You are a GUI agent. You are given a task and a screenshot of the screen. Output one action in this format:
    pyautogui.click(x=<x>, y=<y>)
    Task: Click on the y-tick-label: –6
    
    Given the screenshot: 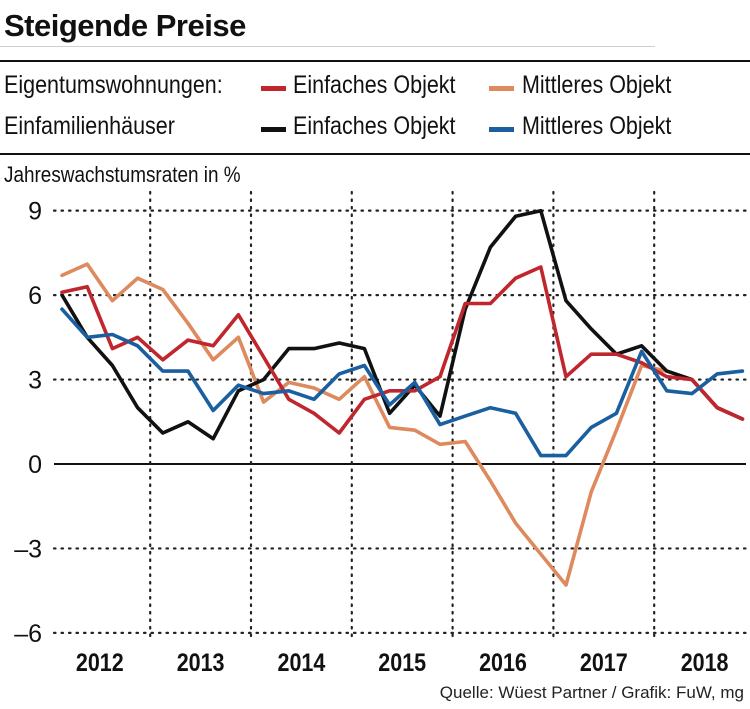 What is the action you would take?
    pyautogui.click(x=28, y=634)
    